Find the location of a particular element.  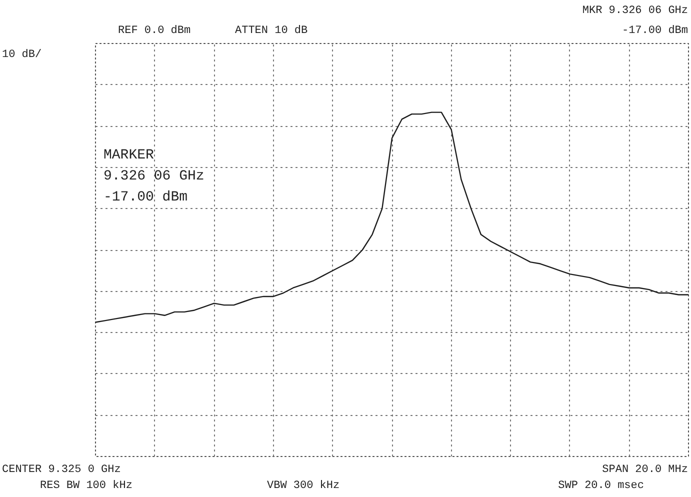

text: ATTEN 10 dB is located at coordinates (271, 31).